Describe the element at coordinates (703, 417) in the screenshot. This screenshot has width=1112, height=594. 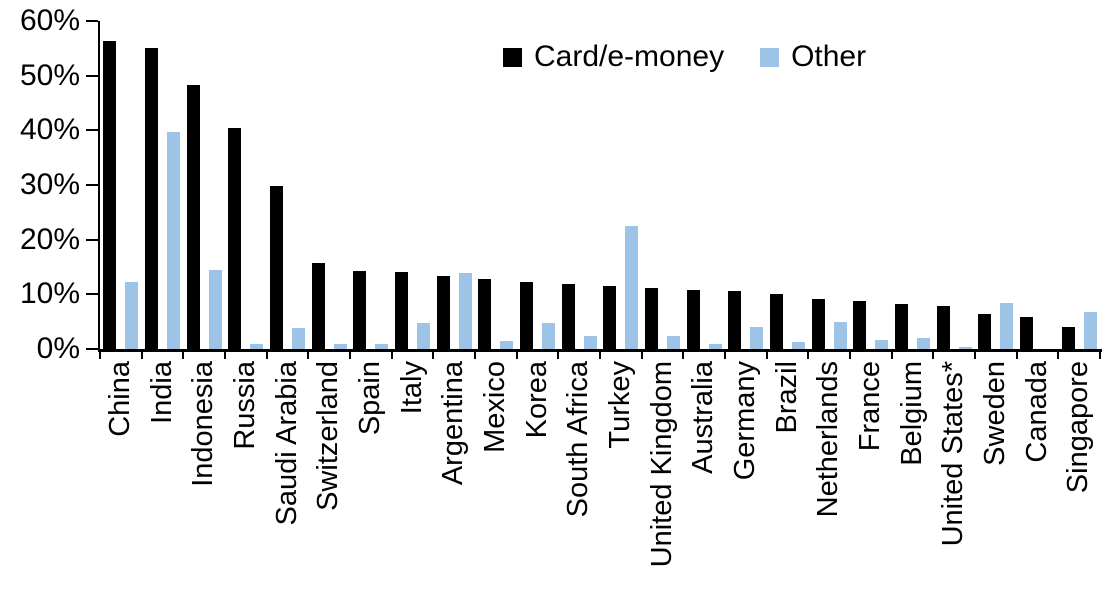
I see `category-label: Australia` at that location.